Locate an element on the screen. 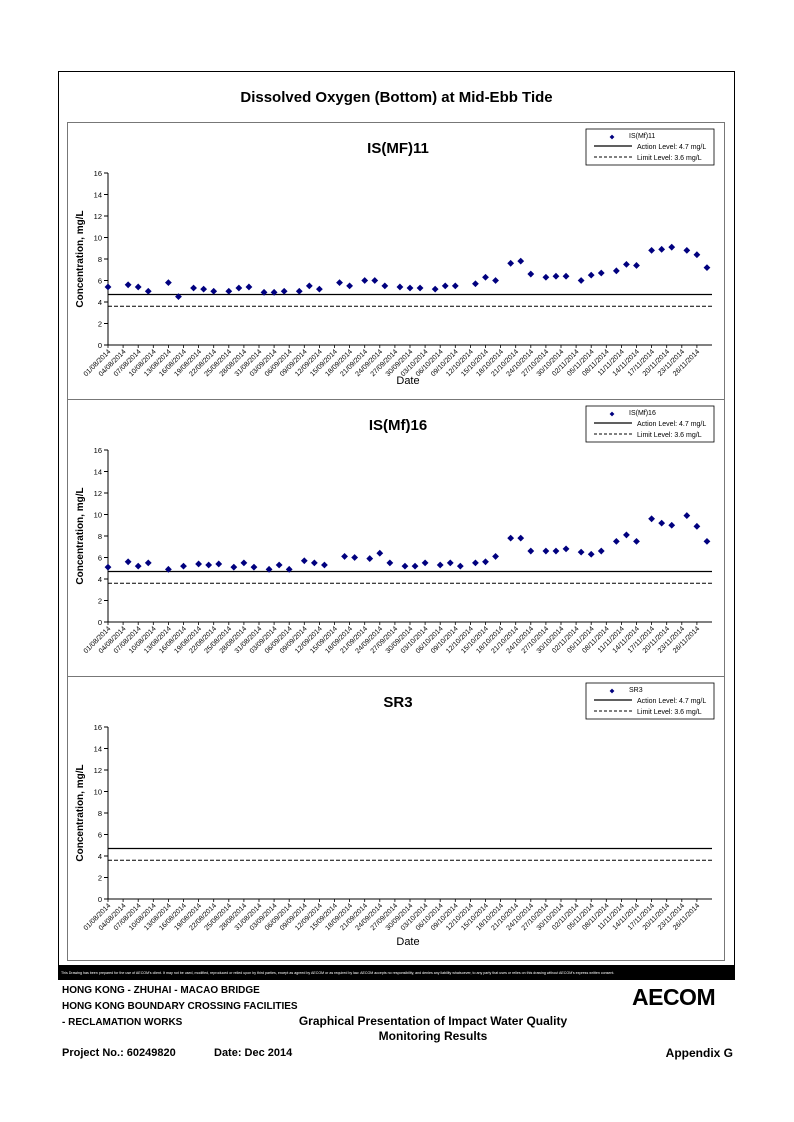 This screenshot has height=1122, width=794. project-title-line-3: - RECLAMATION WORKS is located at coordinates (122, 1022).